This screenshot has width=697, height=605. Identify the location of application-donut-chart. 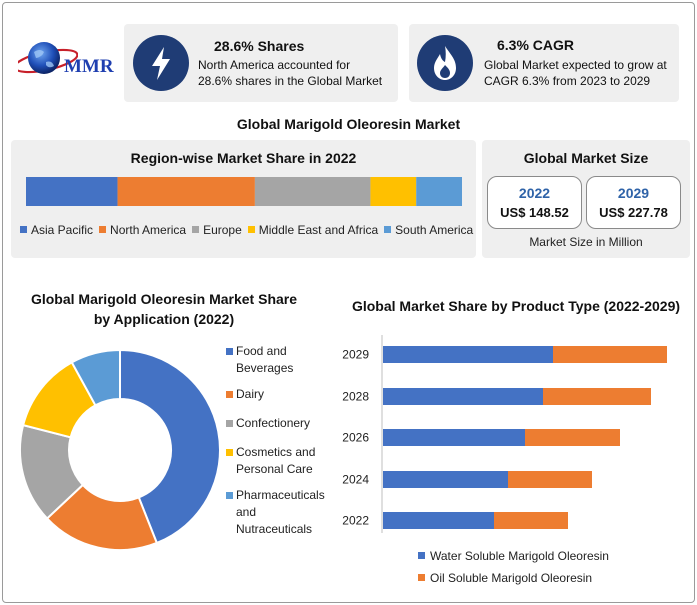
(120, 449).